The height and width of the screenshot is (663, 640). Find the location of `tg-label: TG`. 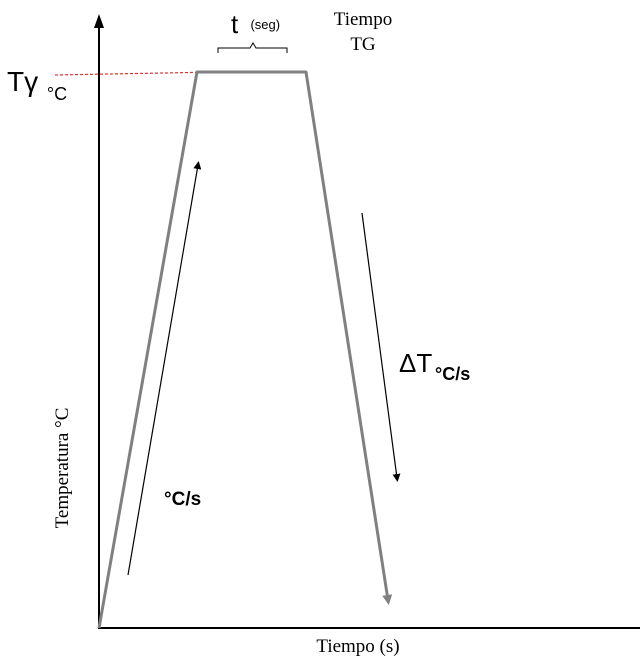

tg-label: TG is located at coordinates (363, 44).